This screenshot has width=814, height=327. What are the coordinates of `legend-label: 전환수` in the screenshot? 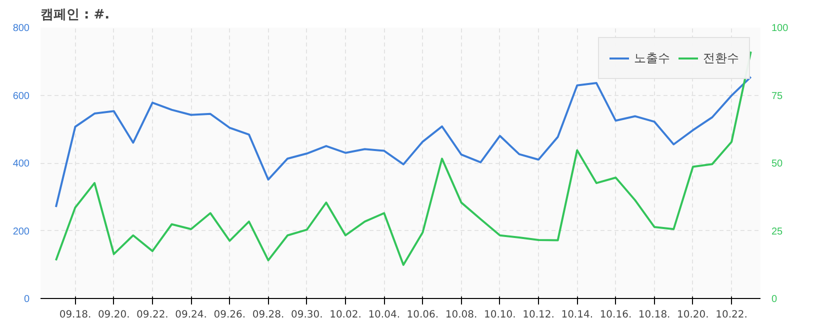 It's located at (721, 58).